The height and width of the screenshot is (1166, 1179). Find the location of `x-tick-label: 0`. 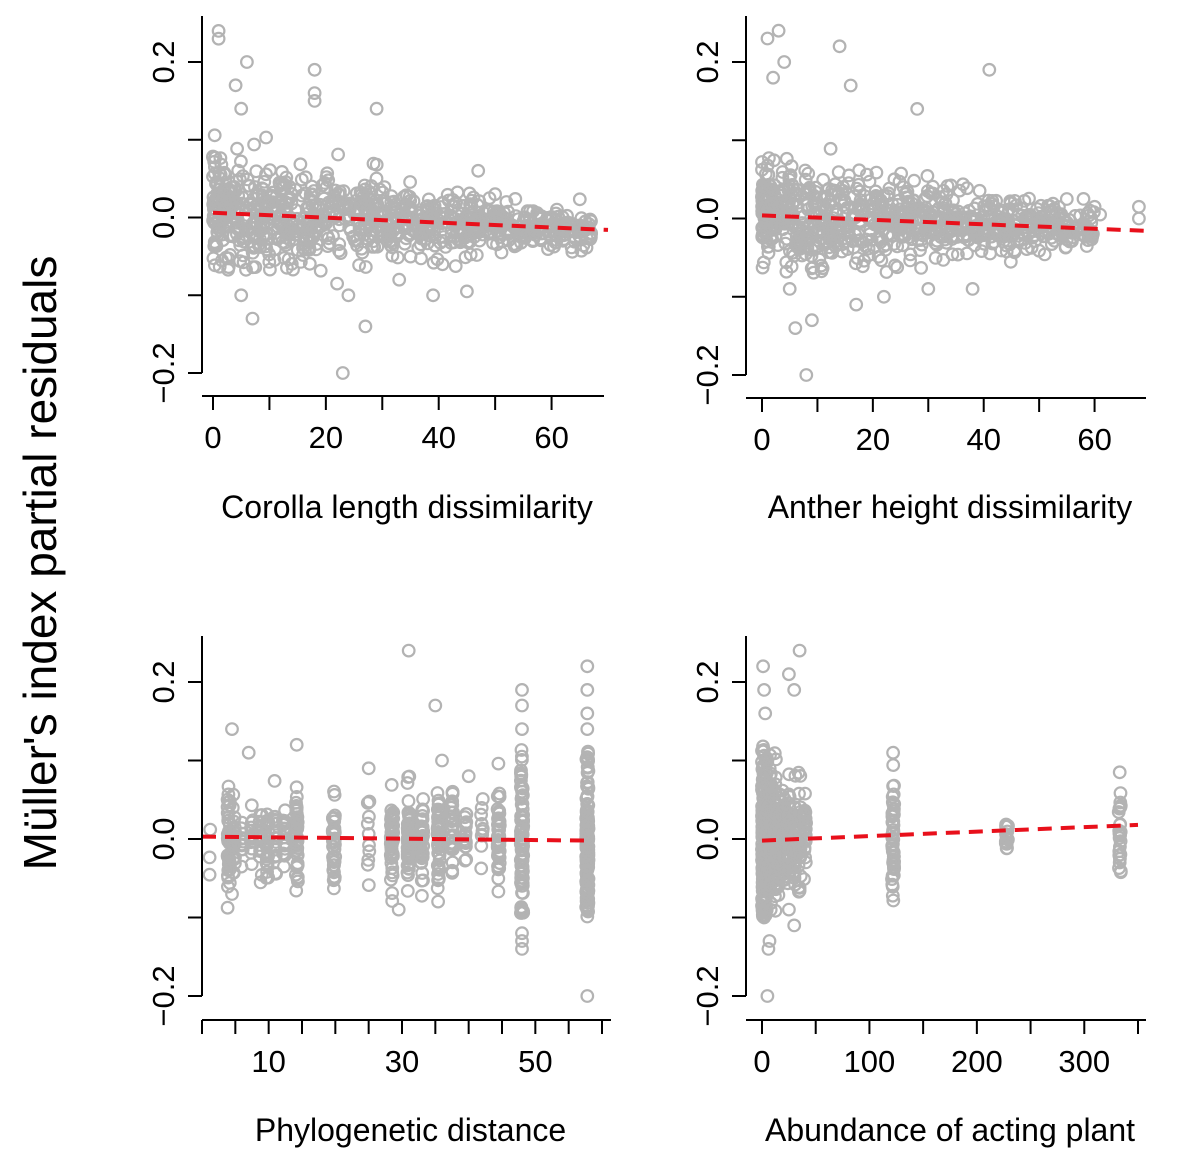

x-tick-label: 0 is located at coordinates (212, 437).